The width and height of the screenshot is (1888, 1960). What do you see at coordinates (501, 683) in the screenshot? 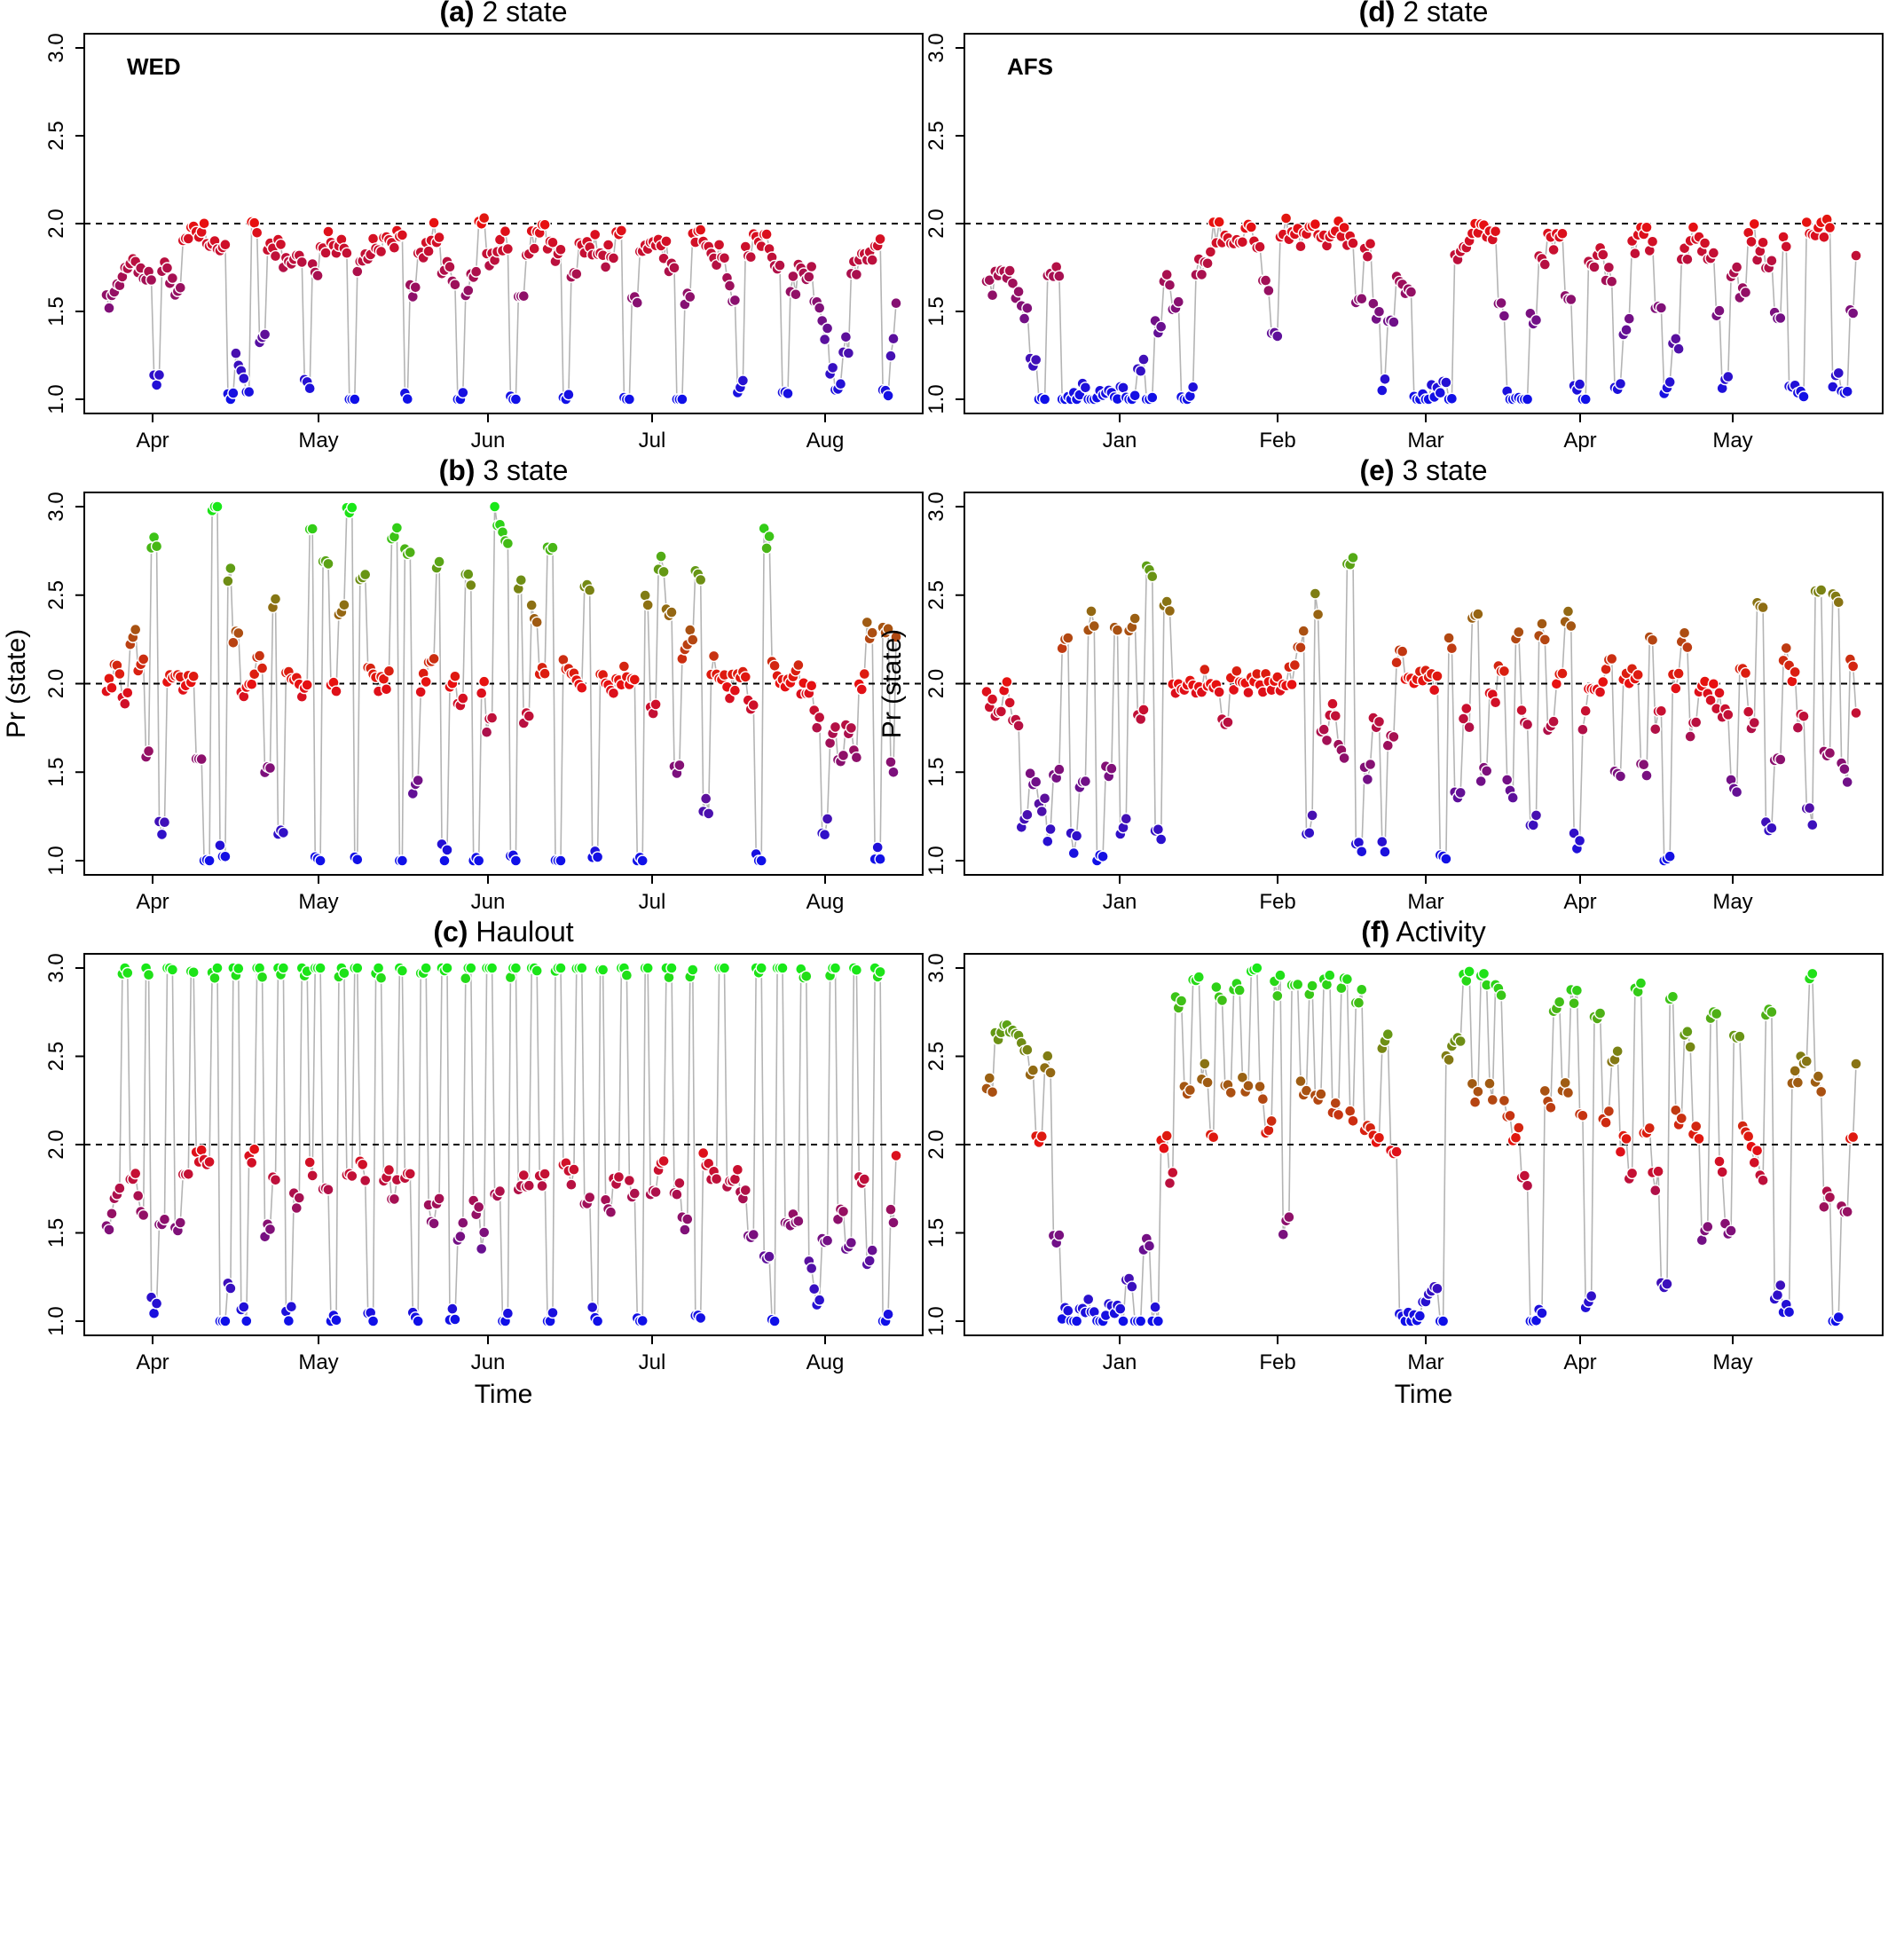
I see `series-points-b` at bounding box center [501, 683].